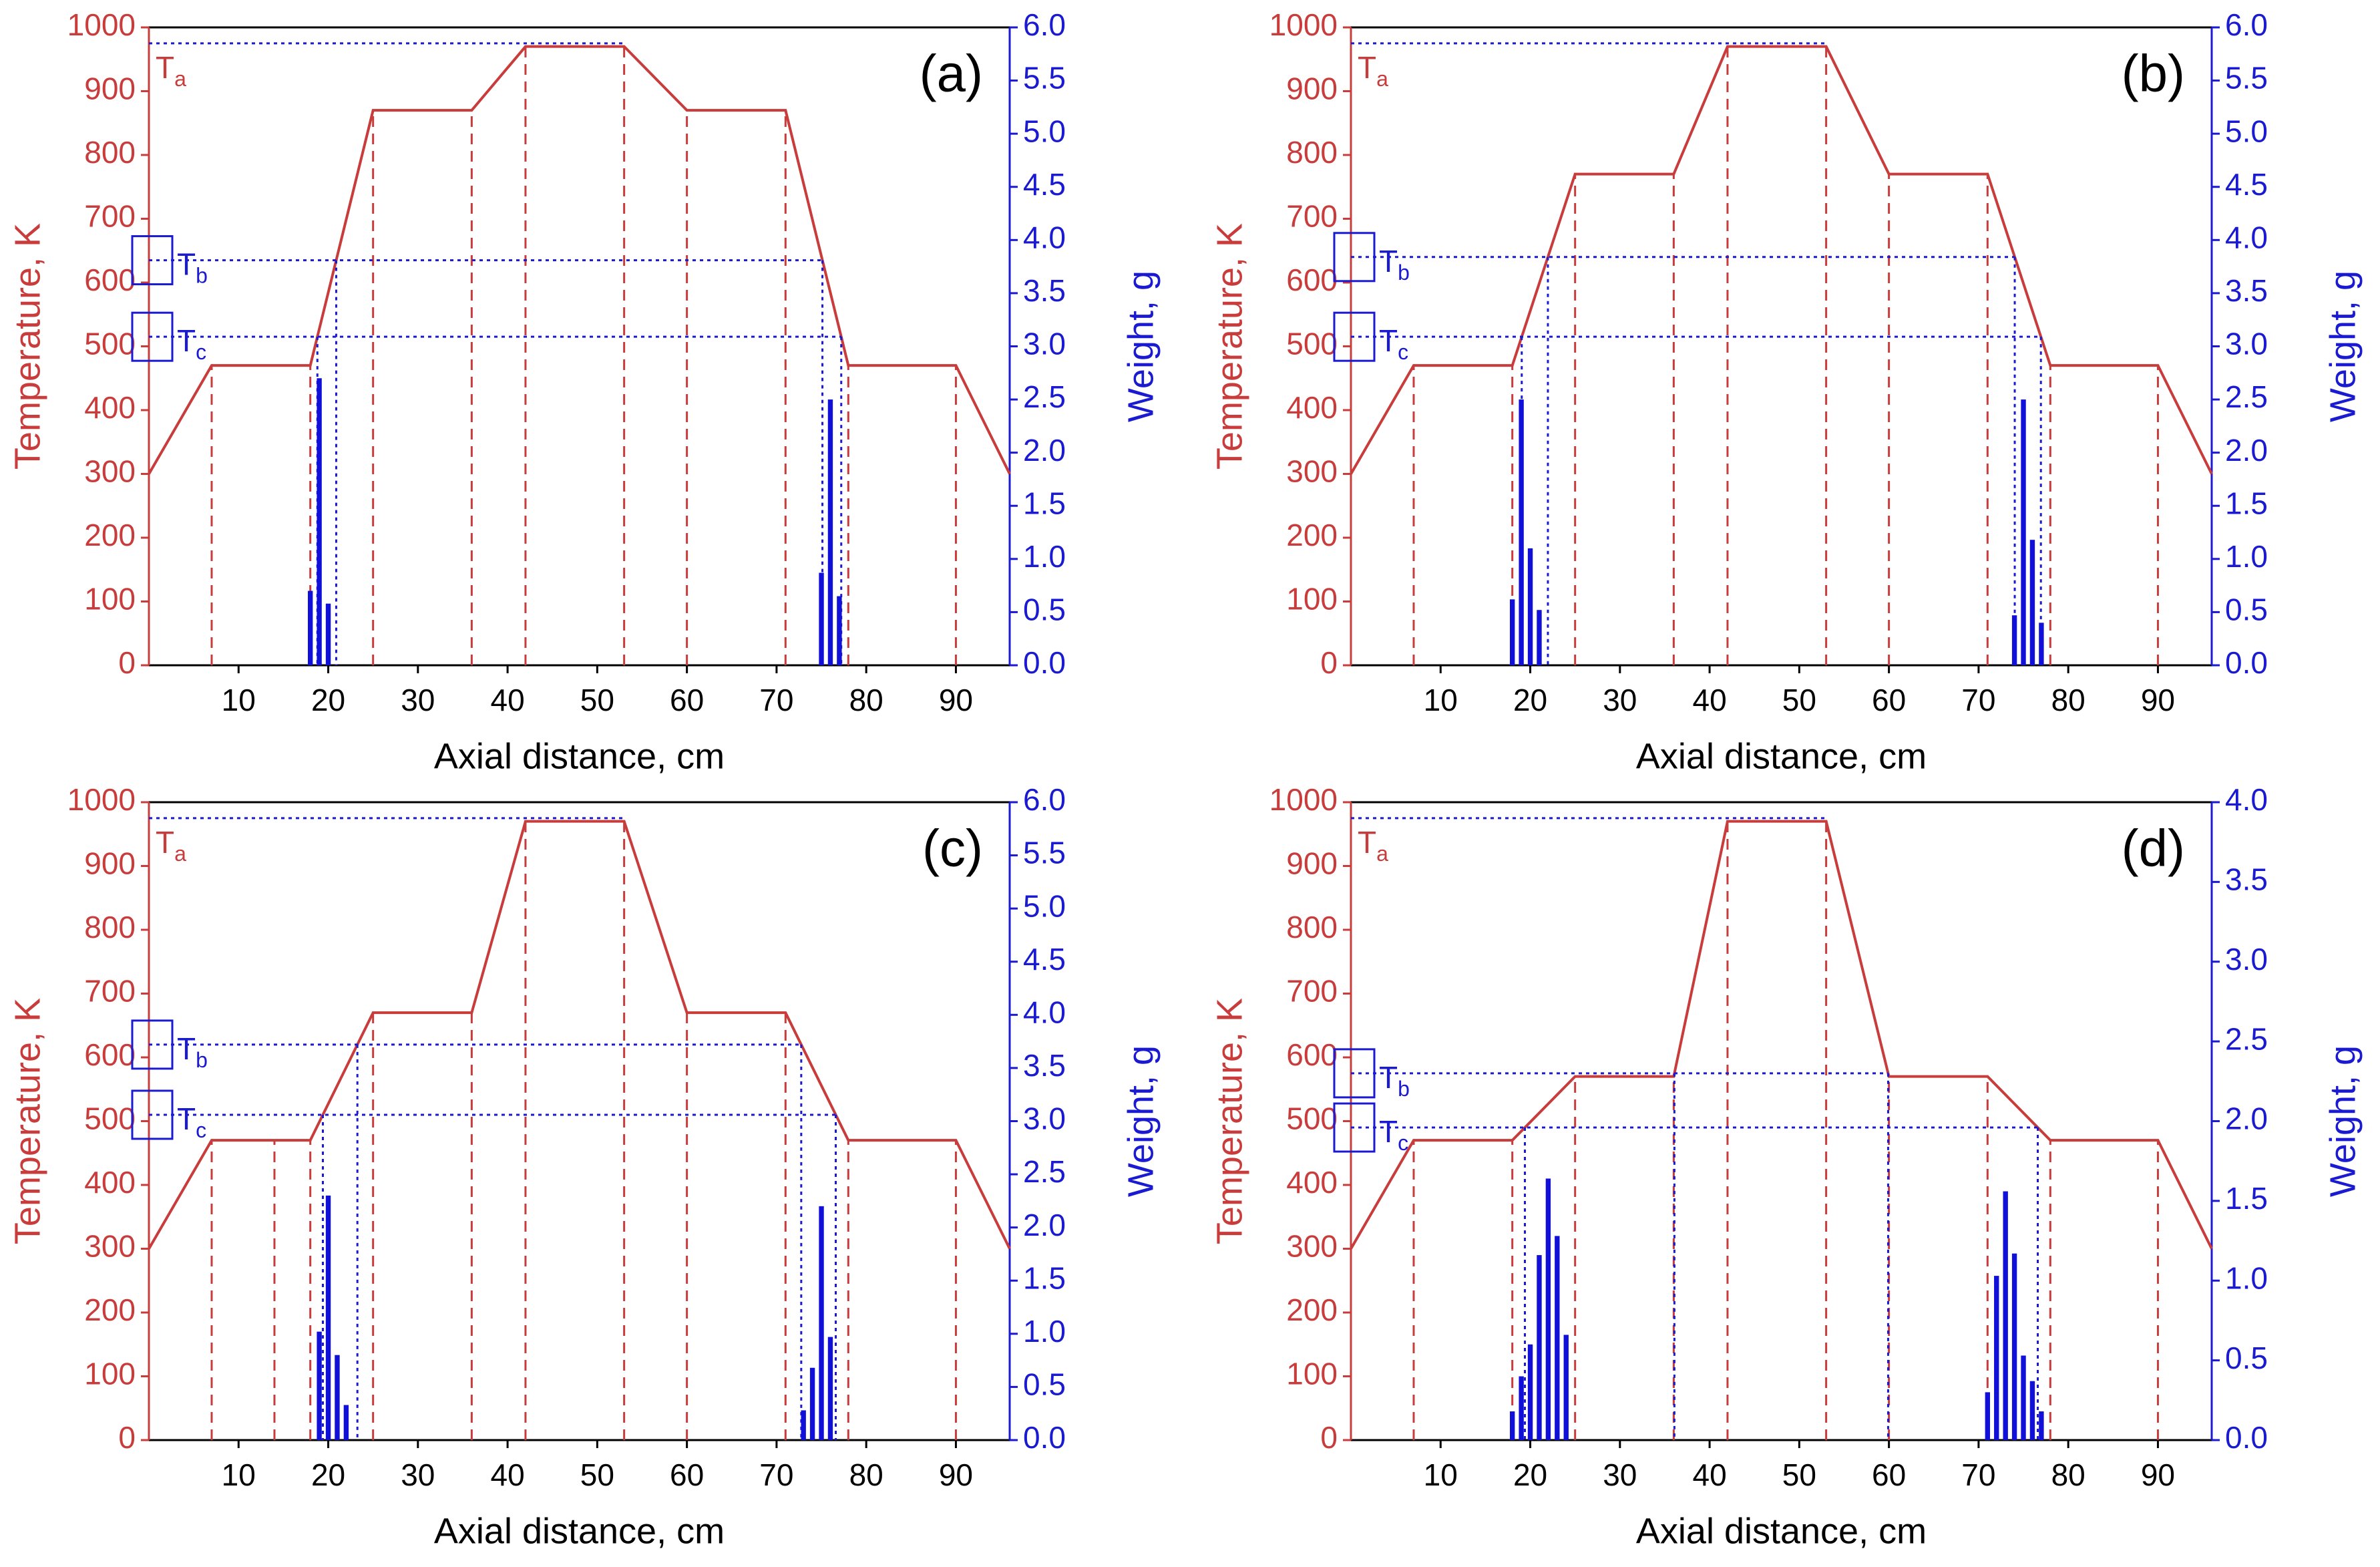 This screenshot has width=2380, height=1567. What do you see at coordinates (110, 1054) in the screenshot?
I see `y-tick-label: 600` at bounding box center [110, 1054].